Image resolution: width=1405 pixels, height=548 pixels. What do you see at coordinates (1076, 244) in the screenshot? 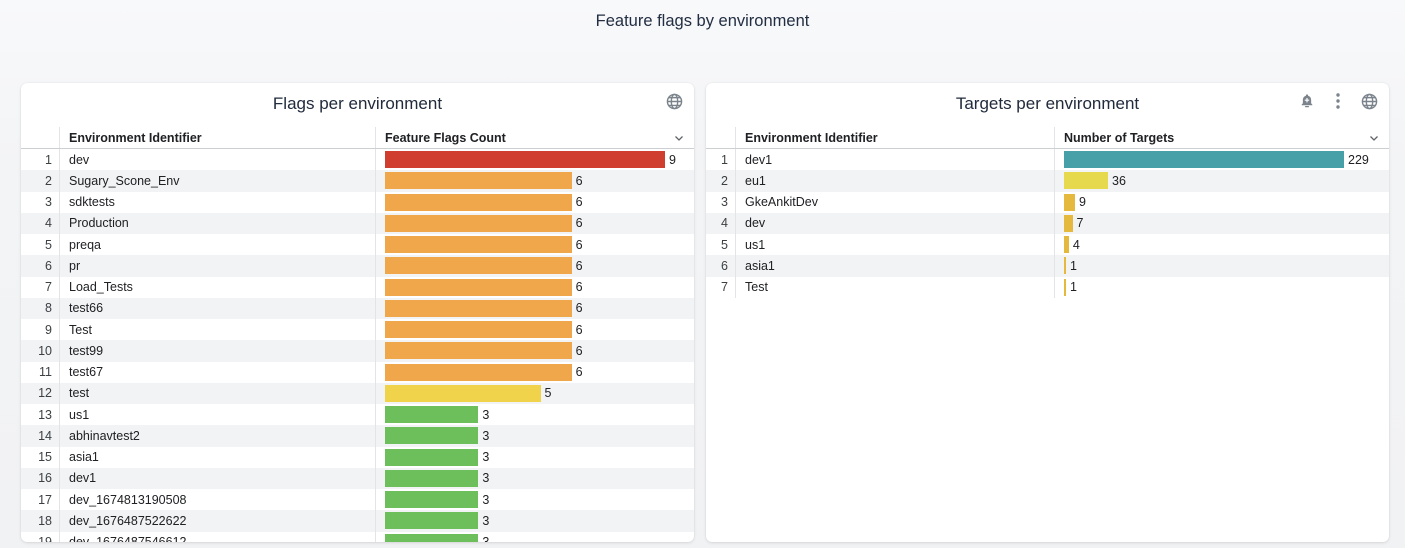
I see `value-label: 4` at bounding box center [1076, 244].